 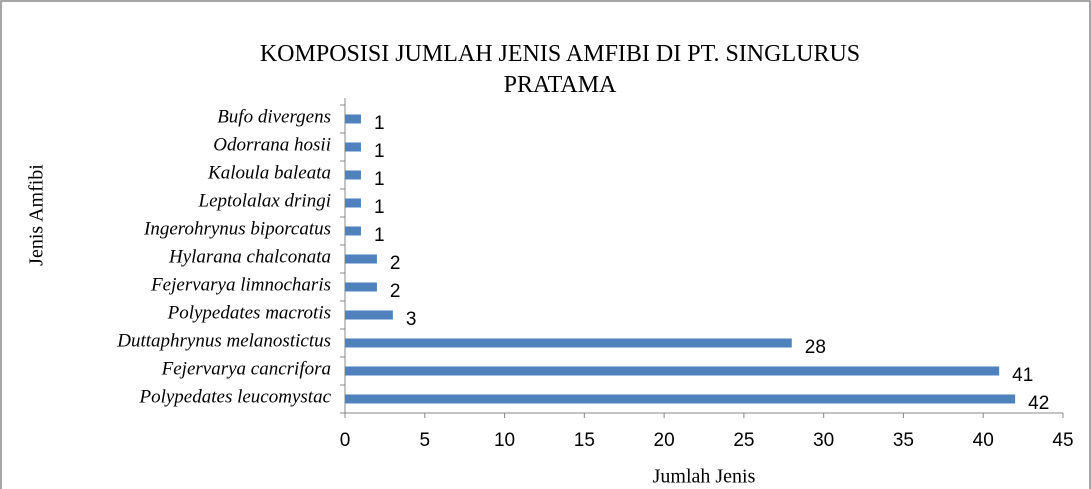 What do you see at coordinates (1022, 375) in the screenshot?
I see `value-label: 41` at bounding box center [1022, 375].